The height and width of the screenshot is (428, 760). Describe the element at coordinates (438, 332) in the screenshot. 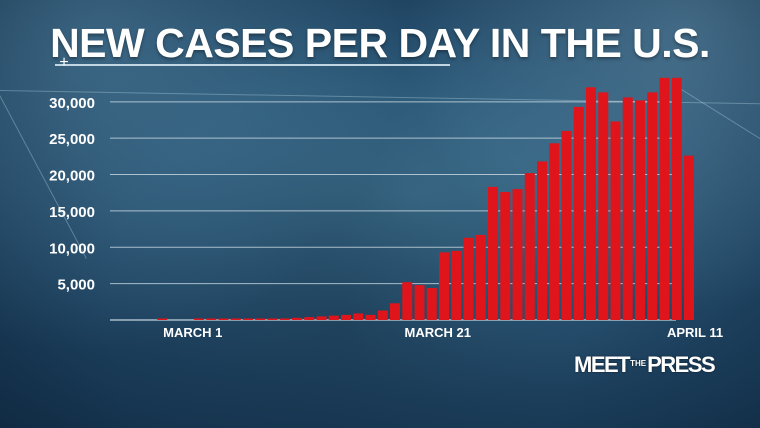

I see `x-tick-label: MARCH 21` at that location.